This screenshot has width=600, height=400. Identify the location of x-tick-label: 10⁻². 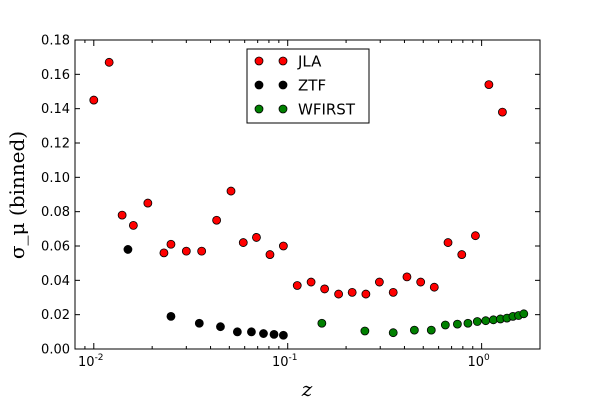
(91, 361).